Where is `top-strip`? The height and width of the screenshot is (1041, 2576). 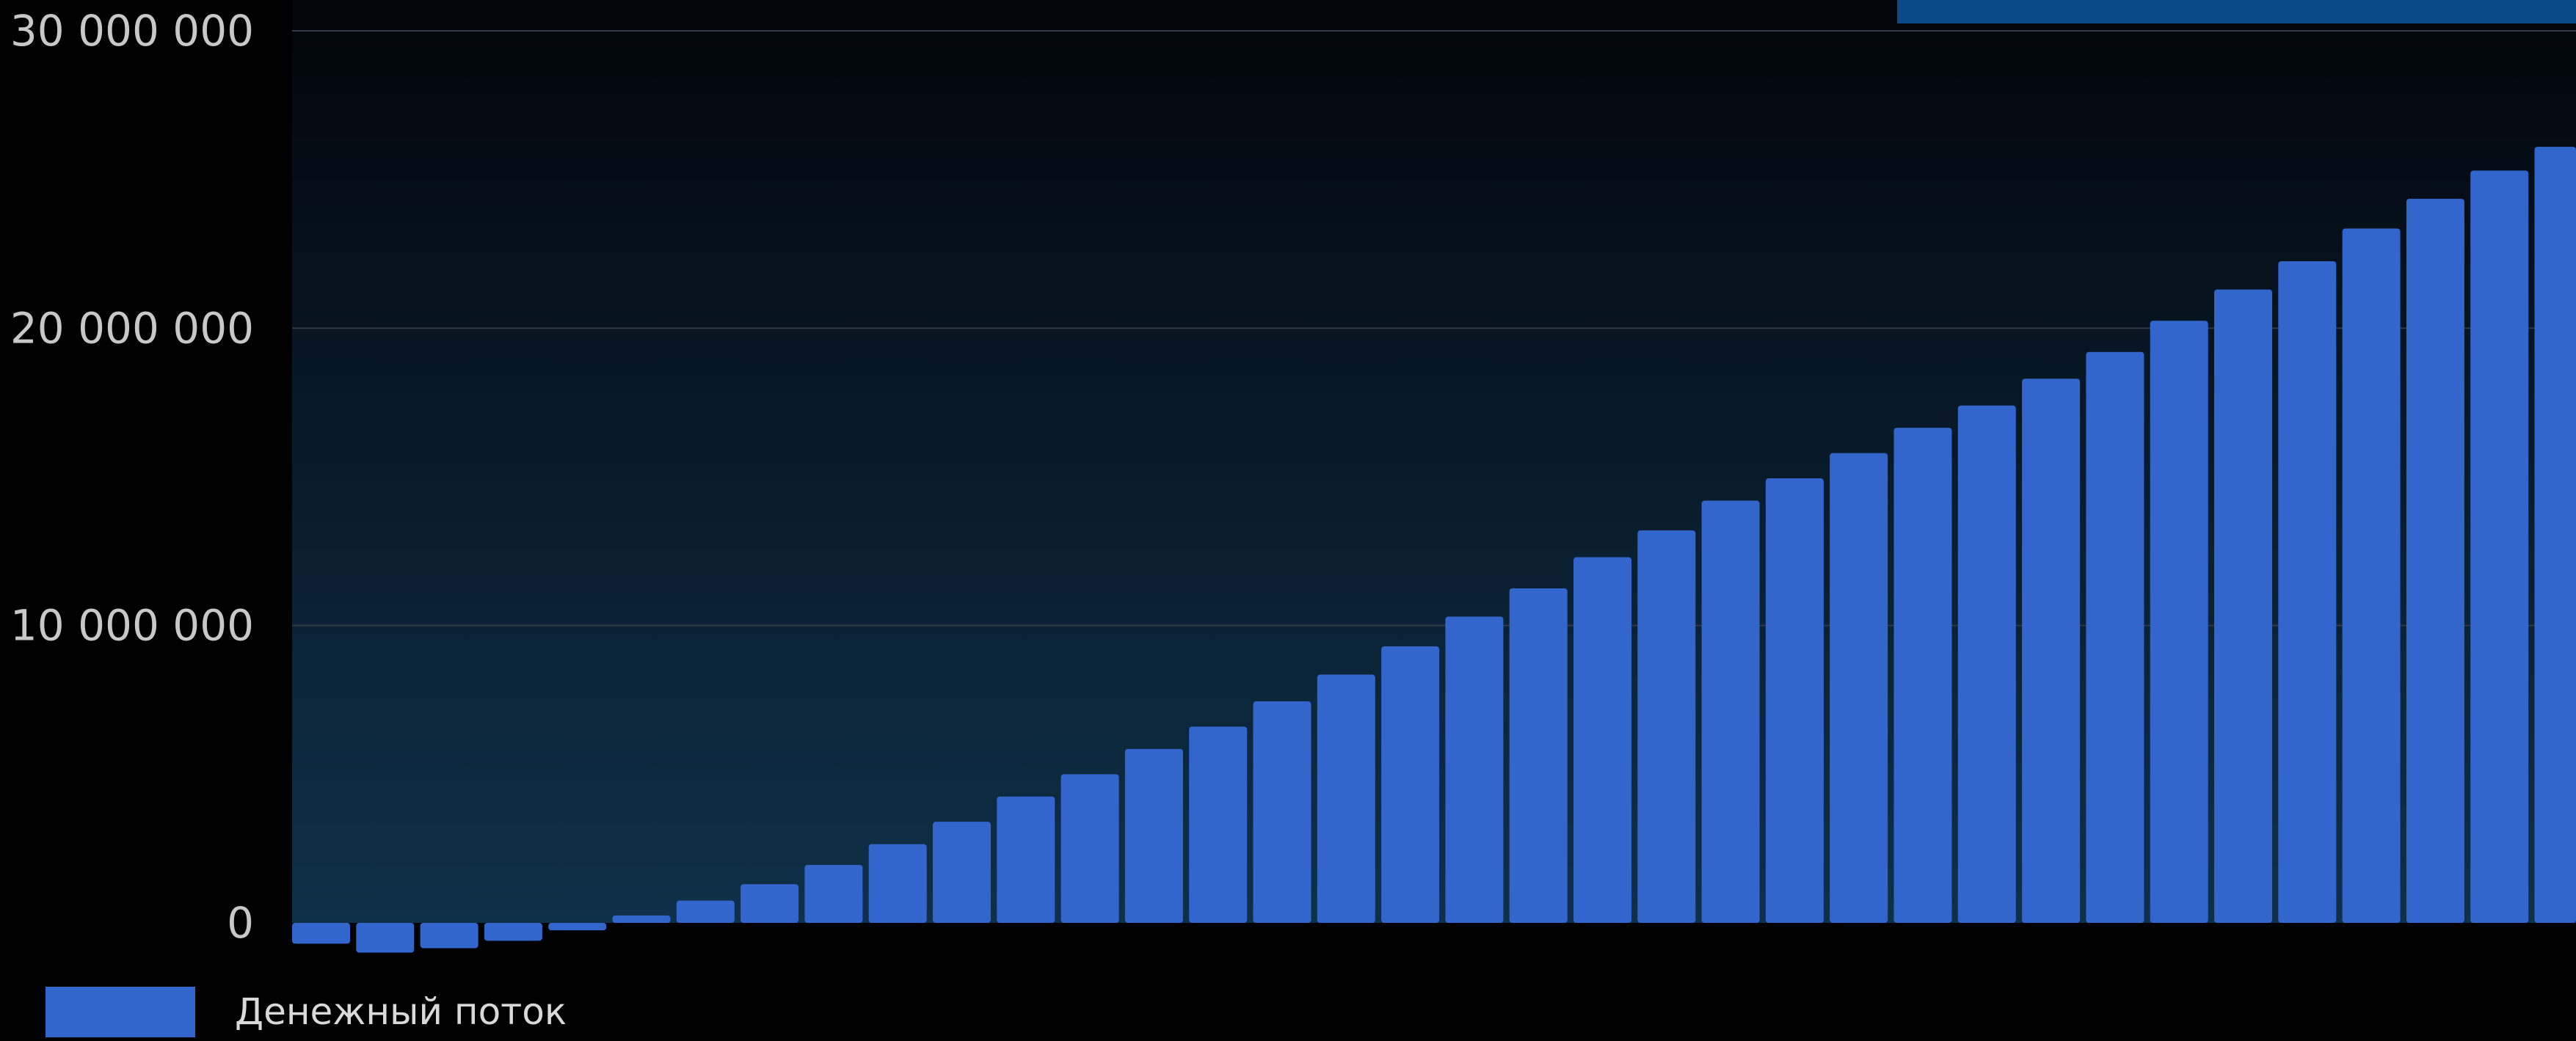 top-strip is located at coordinates (2236, 11).